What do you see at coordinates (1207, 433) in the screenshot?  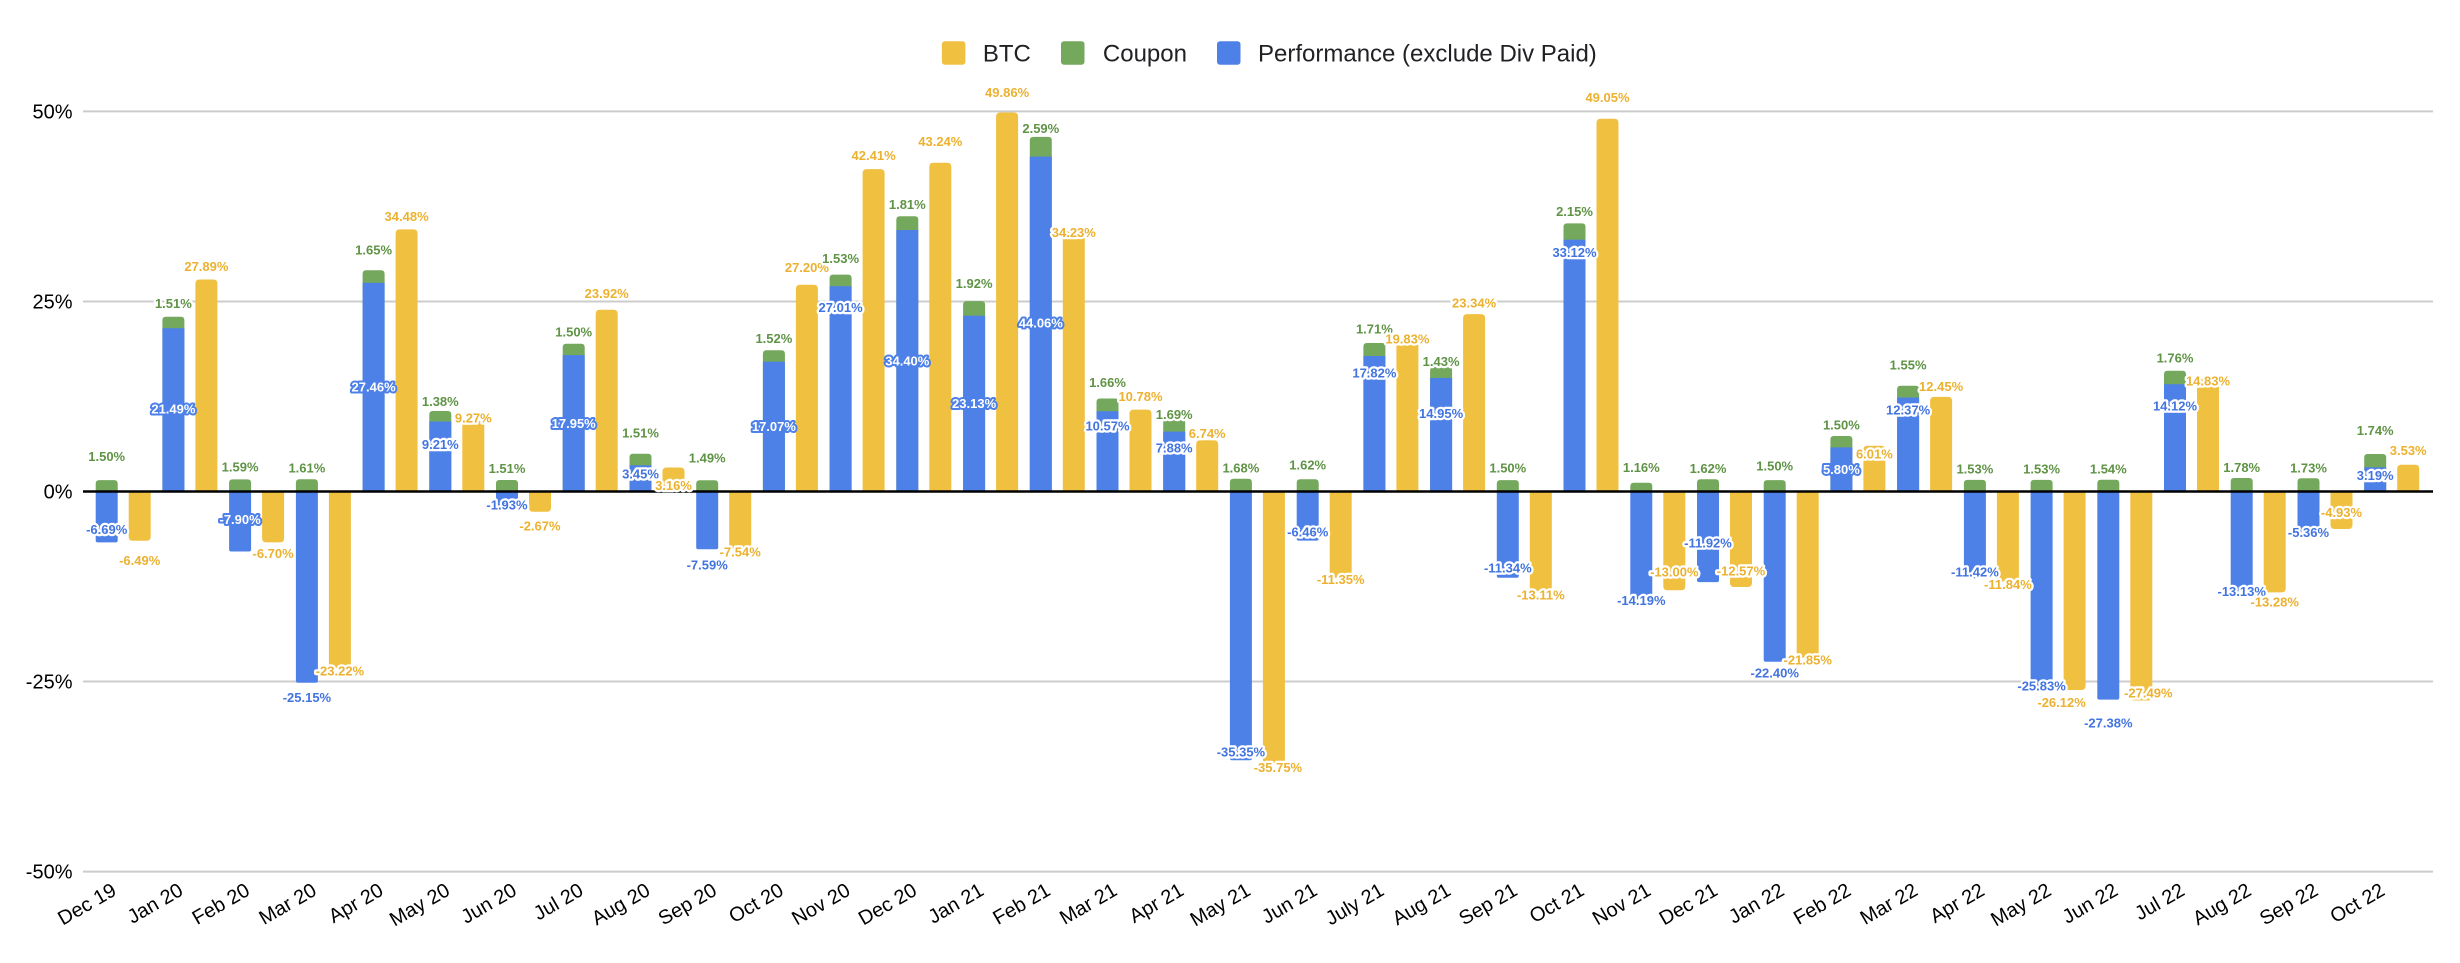 I see `svg-text: 6.74%` at bounding box center [1207, 433].